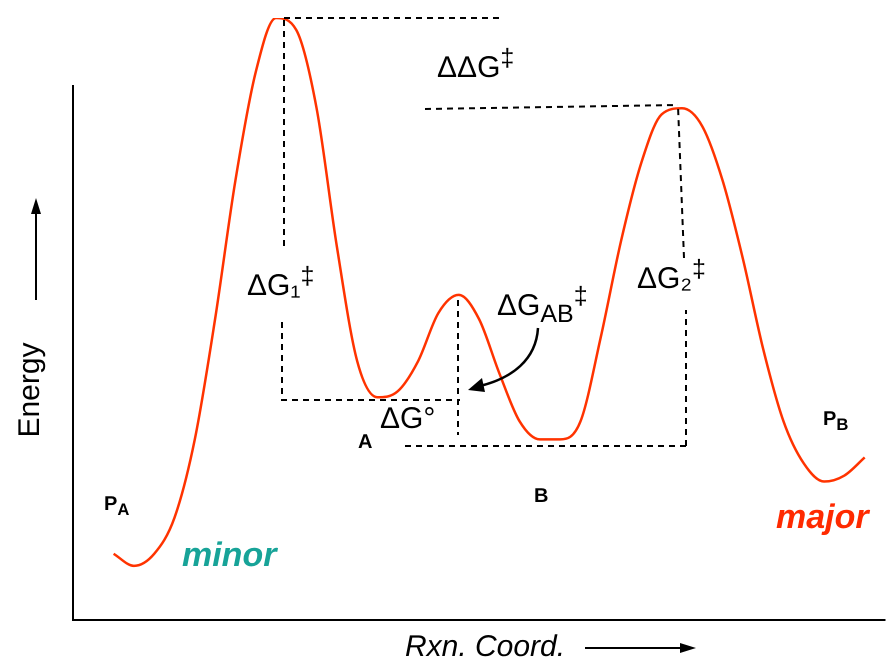 The image size is (894, 662). What do you see at coordinates (365, 442) in the screenshot?
I see `annotation: A` at bounding box center [365, 442].